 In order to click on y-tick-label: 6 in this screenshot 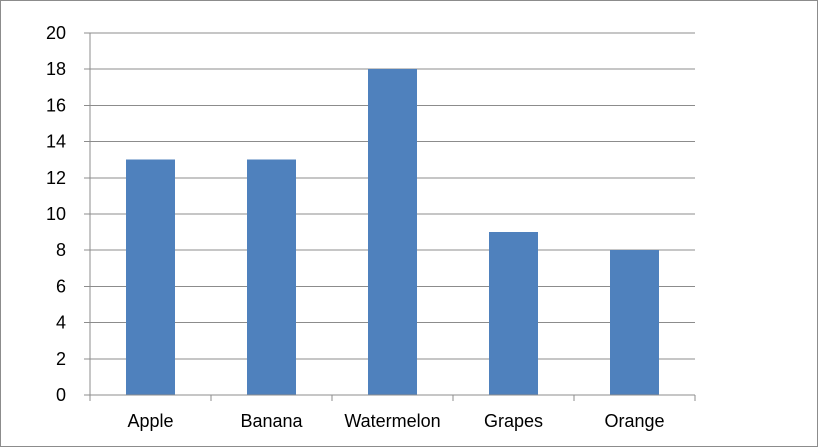, I will do `click(61, 286)`.